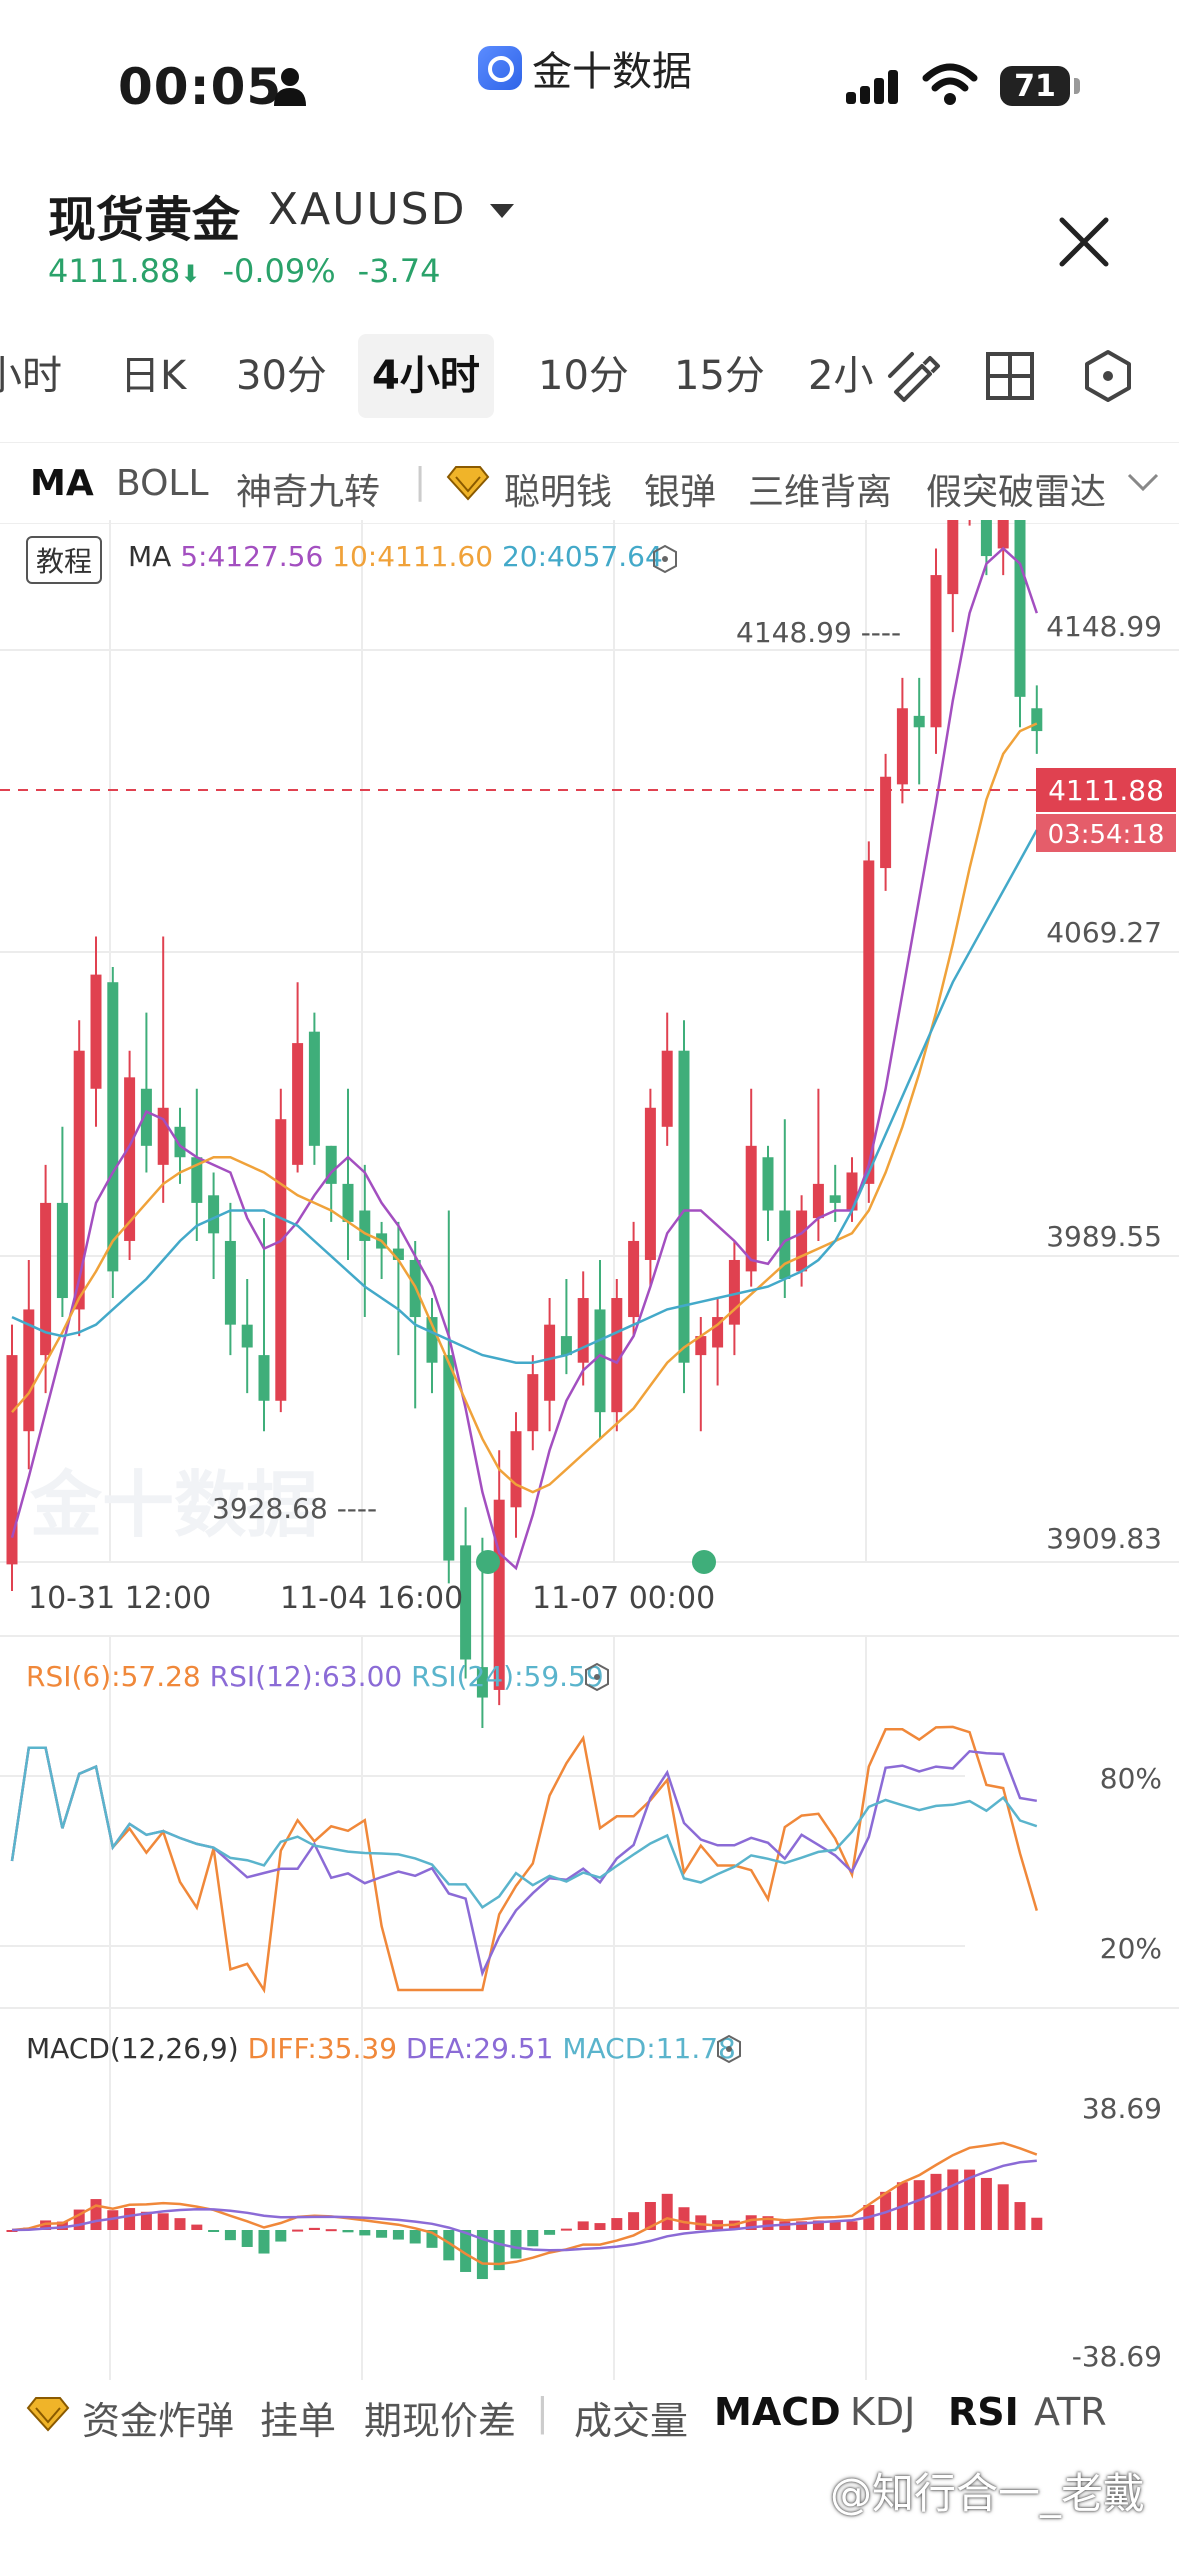  Describe the element at coordinates (1016, 492) in the screenshot. I see `indicator-fake-breakout: 假突破雷达` at that location.